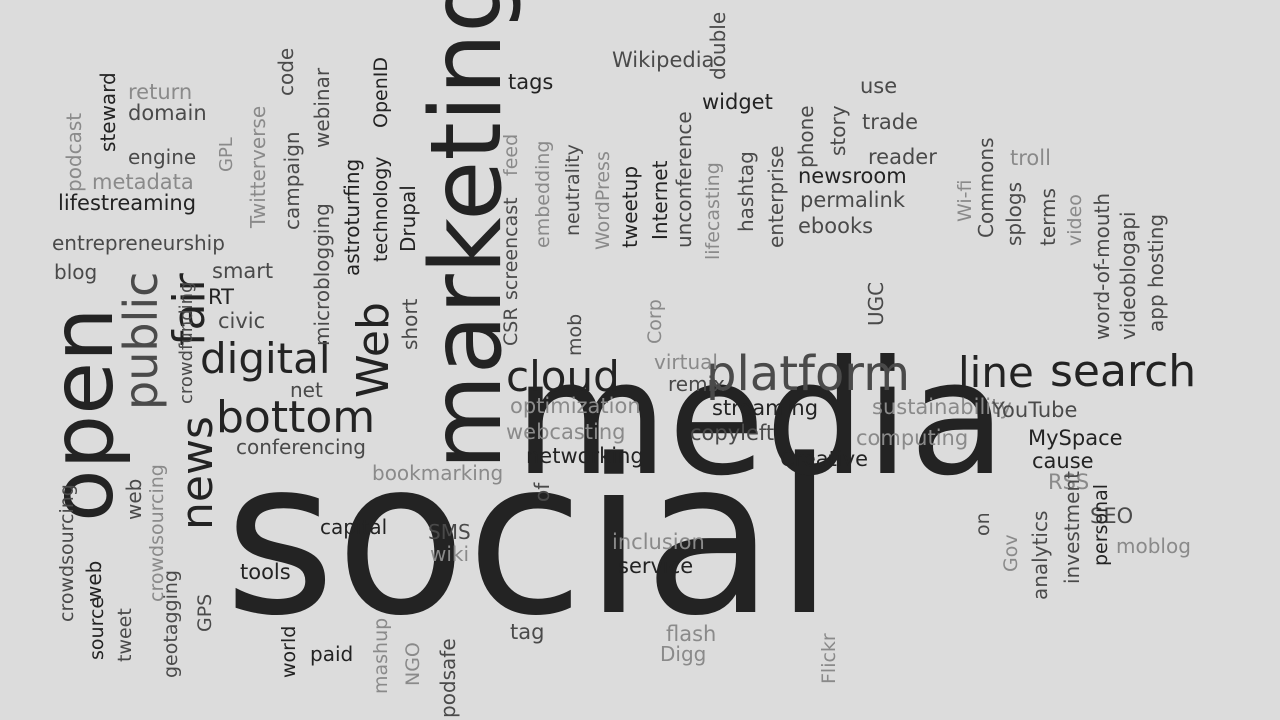 Image resolution: width=1280 pixels, height=720 pixels. What do you see at coordinates (684, 179) in the screenshot?
I see `word-unconference: unconference` at bounding box center [684, 179].